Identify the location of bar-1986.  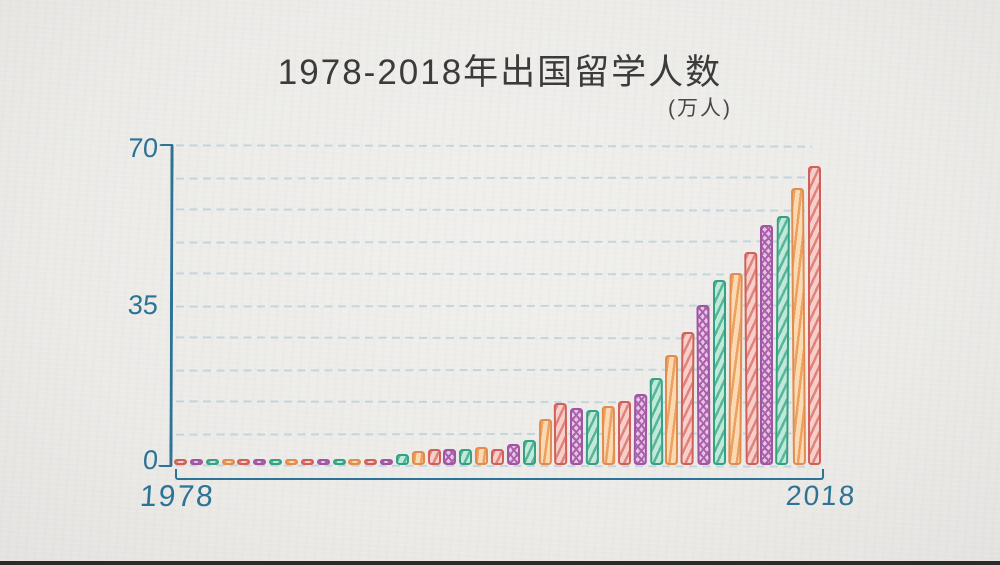
(307, 462).